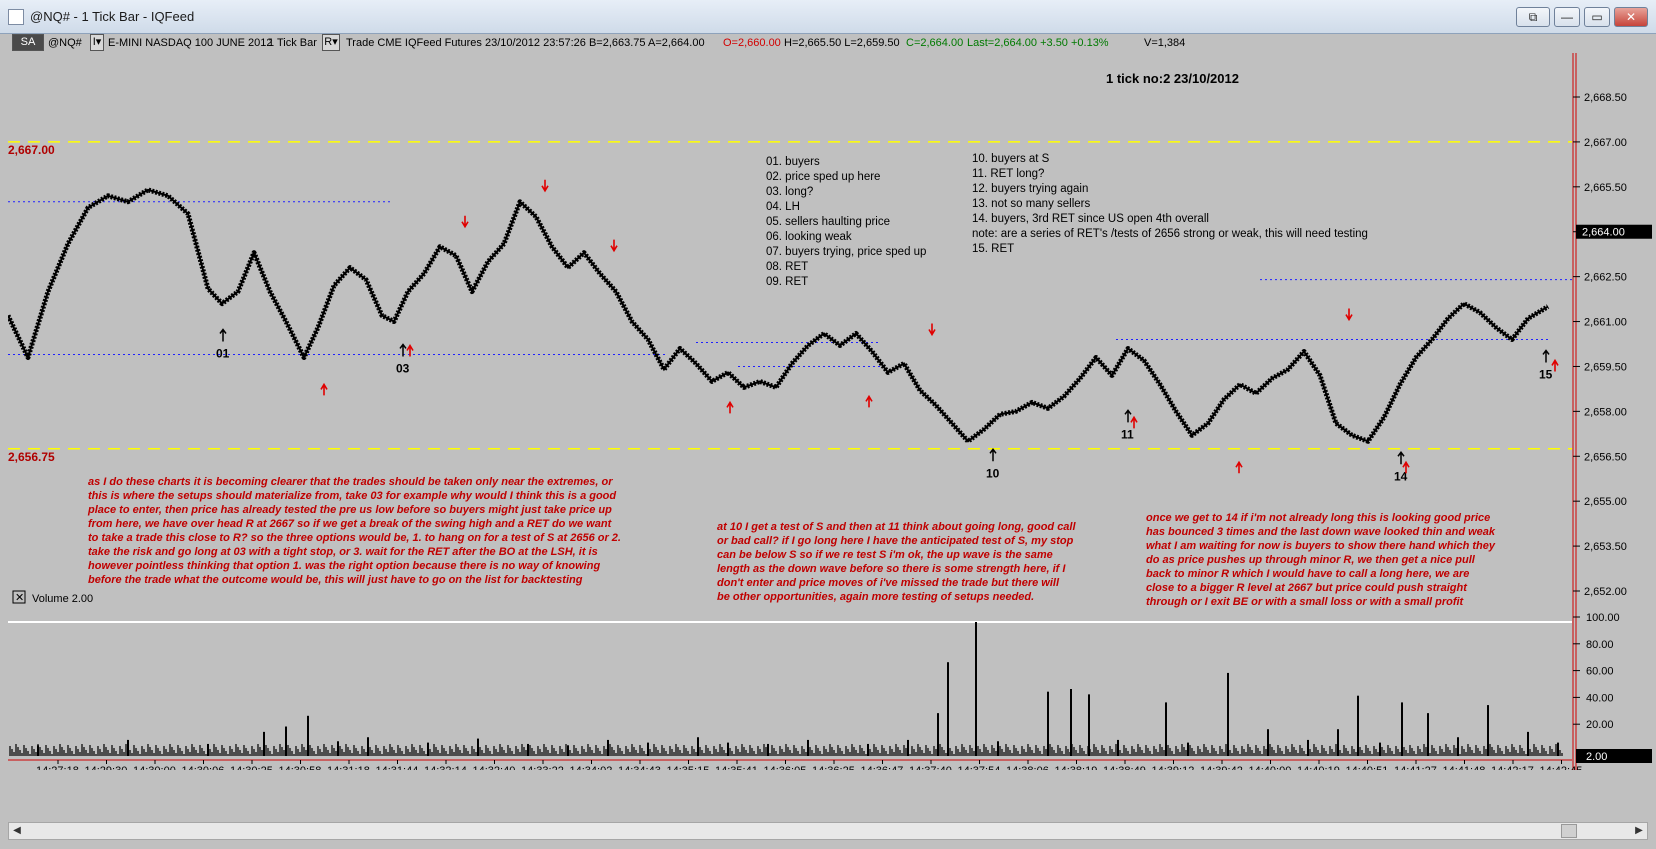 The width and height of the screenshot is (1656, 849). I want to click on chart-title: 1 tick no:2 23/10/2012, so click(1172, 78).